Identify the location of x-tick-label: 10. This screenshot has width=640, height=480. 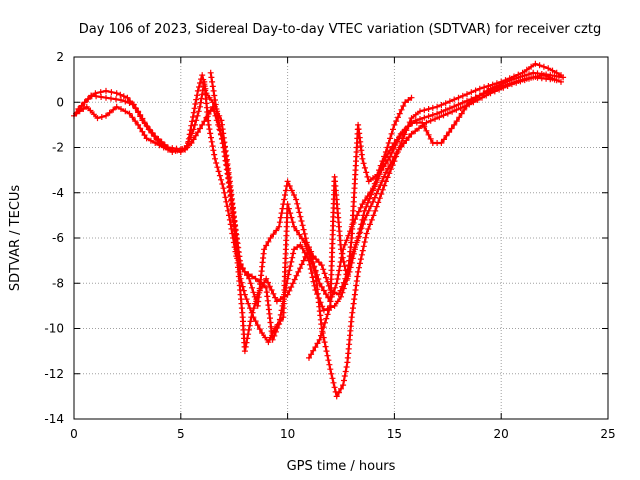
(287, 434).